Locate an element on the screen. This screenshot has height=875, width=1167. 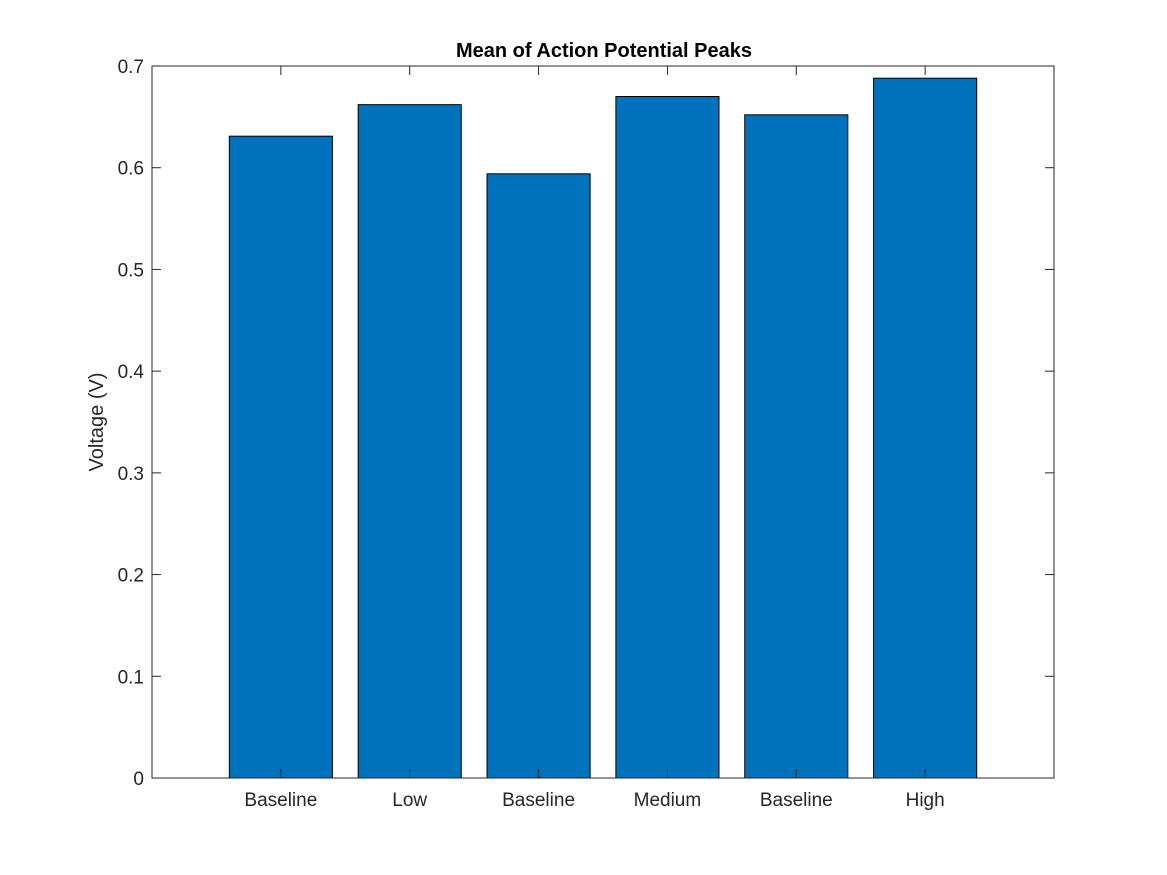
y-tick-label: 0.4 is located at coordinates (131, 372).